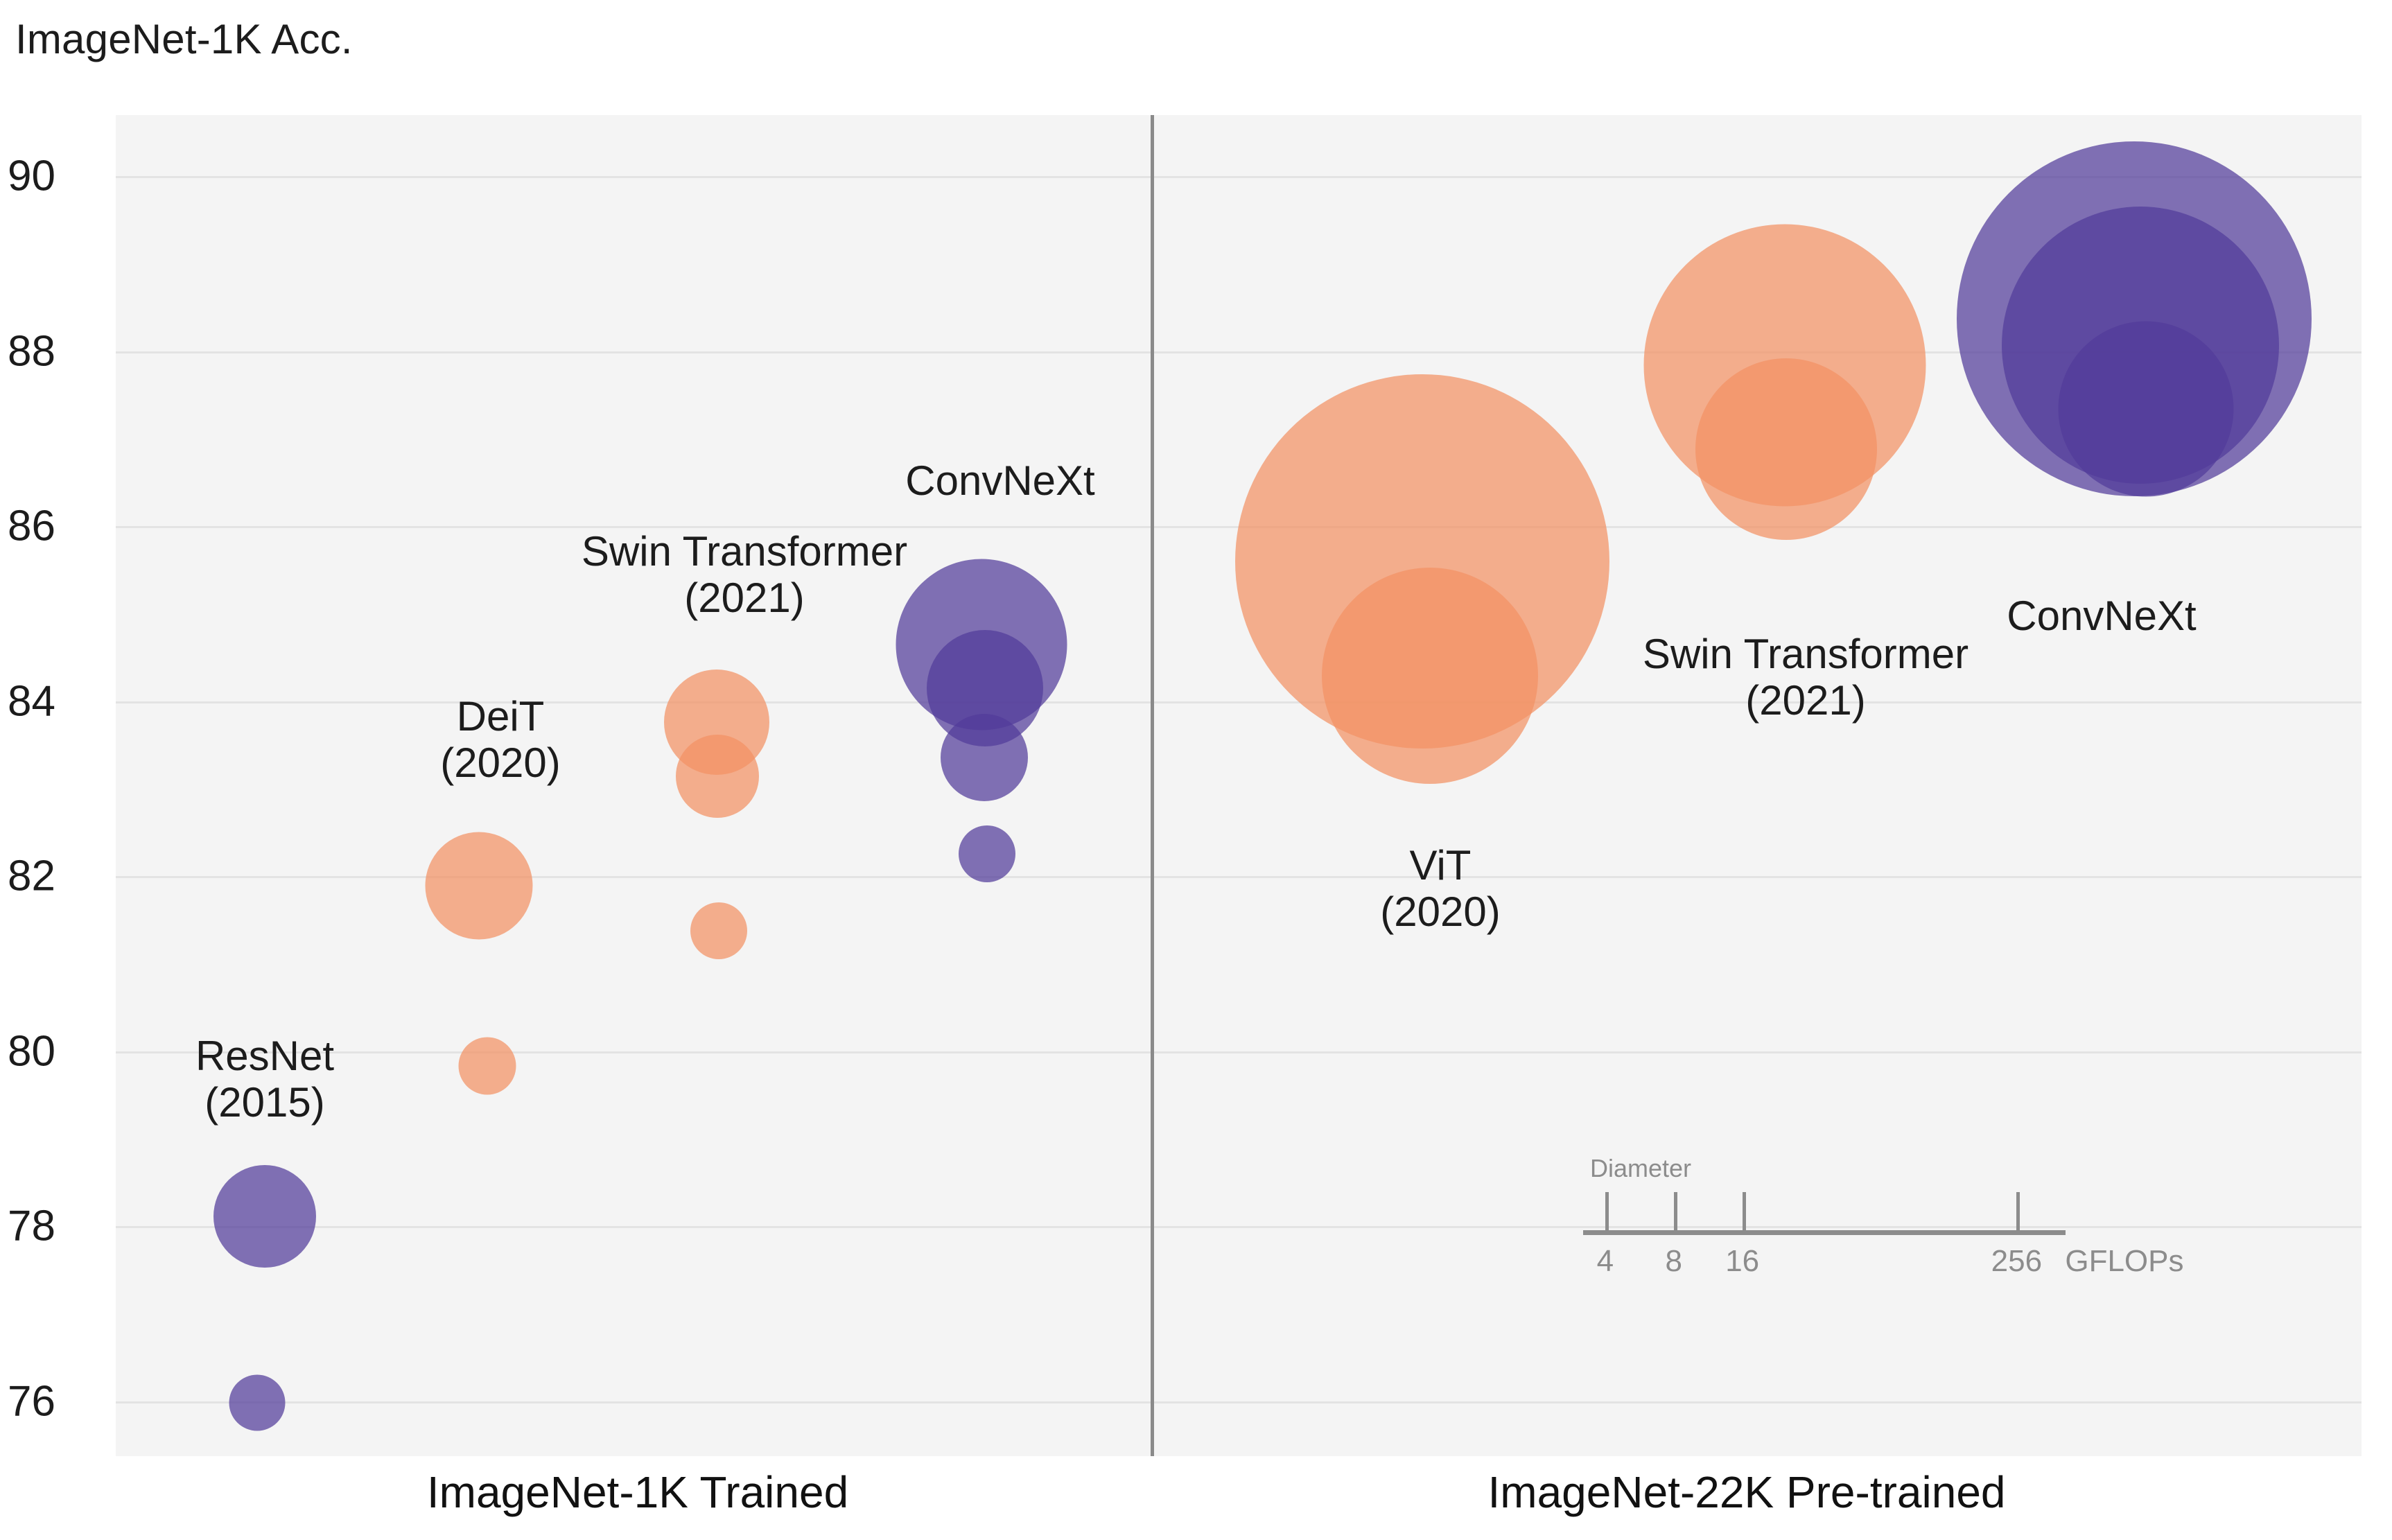 This screenshot has width=2392, height=1540. I want to click on y-axis-title: ImageNet-1K Acc., so click(184, 39).